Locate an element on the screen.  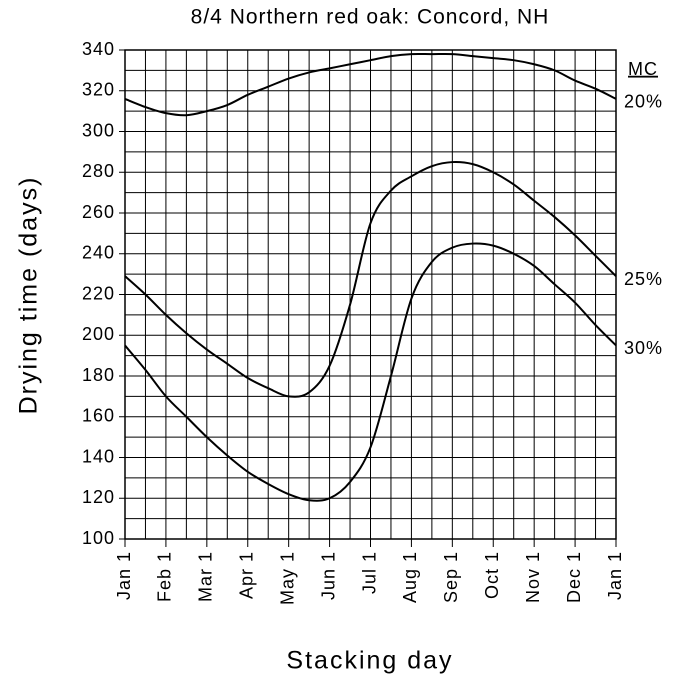
series-line is located at coordinates (370, 84).